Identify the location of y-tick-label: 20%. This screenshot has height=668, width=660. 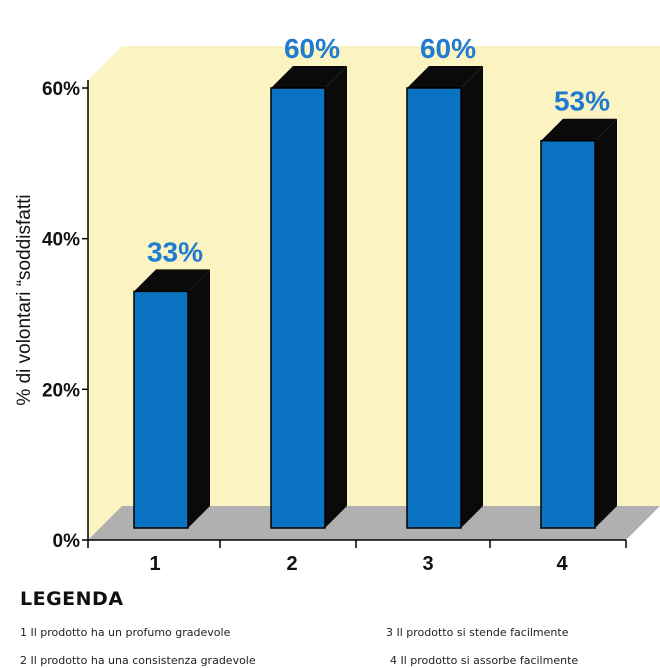
(61, 390).